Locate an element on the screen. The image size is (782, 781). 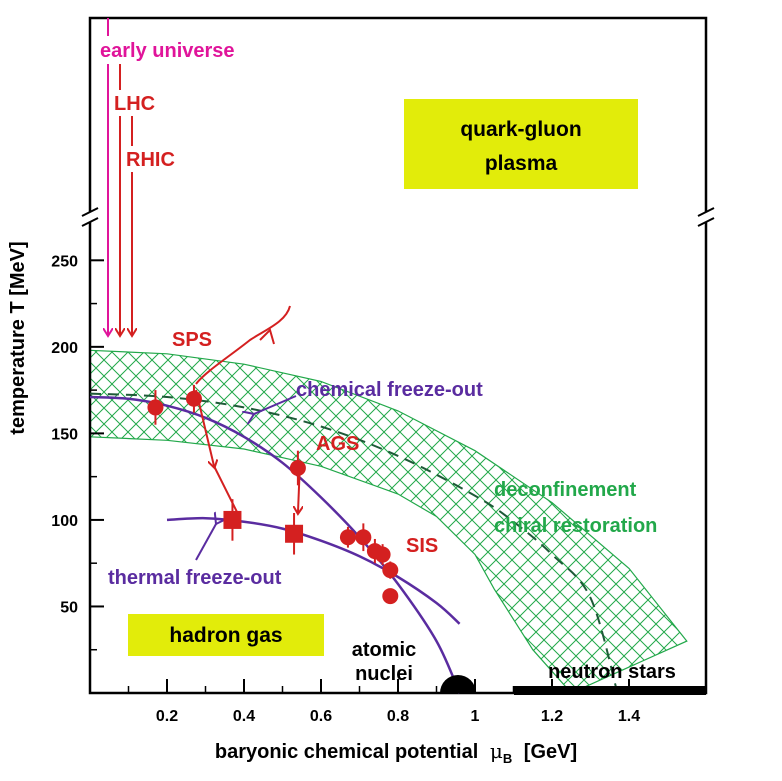
sis-label: SIS is located at coordinates (422, 546).